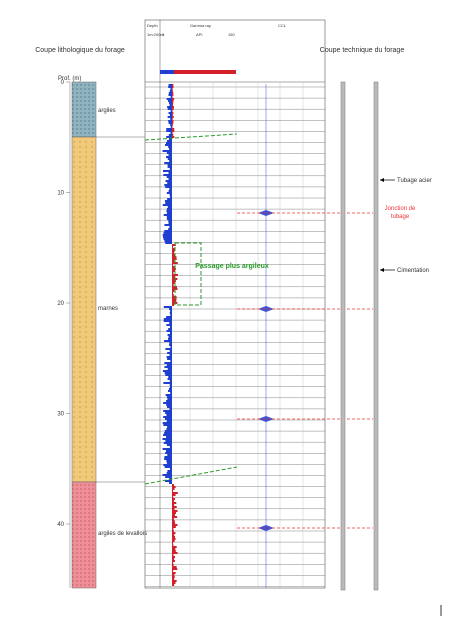 This screenshot has height=625, width=451. What do you see at coordinates (282, 25) in the screenshot?
I see `log-header: CCL` at bounding box center [282, 25].